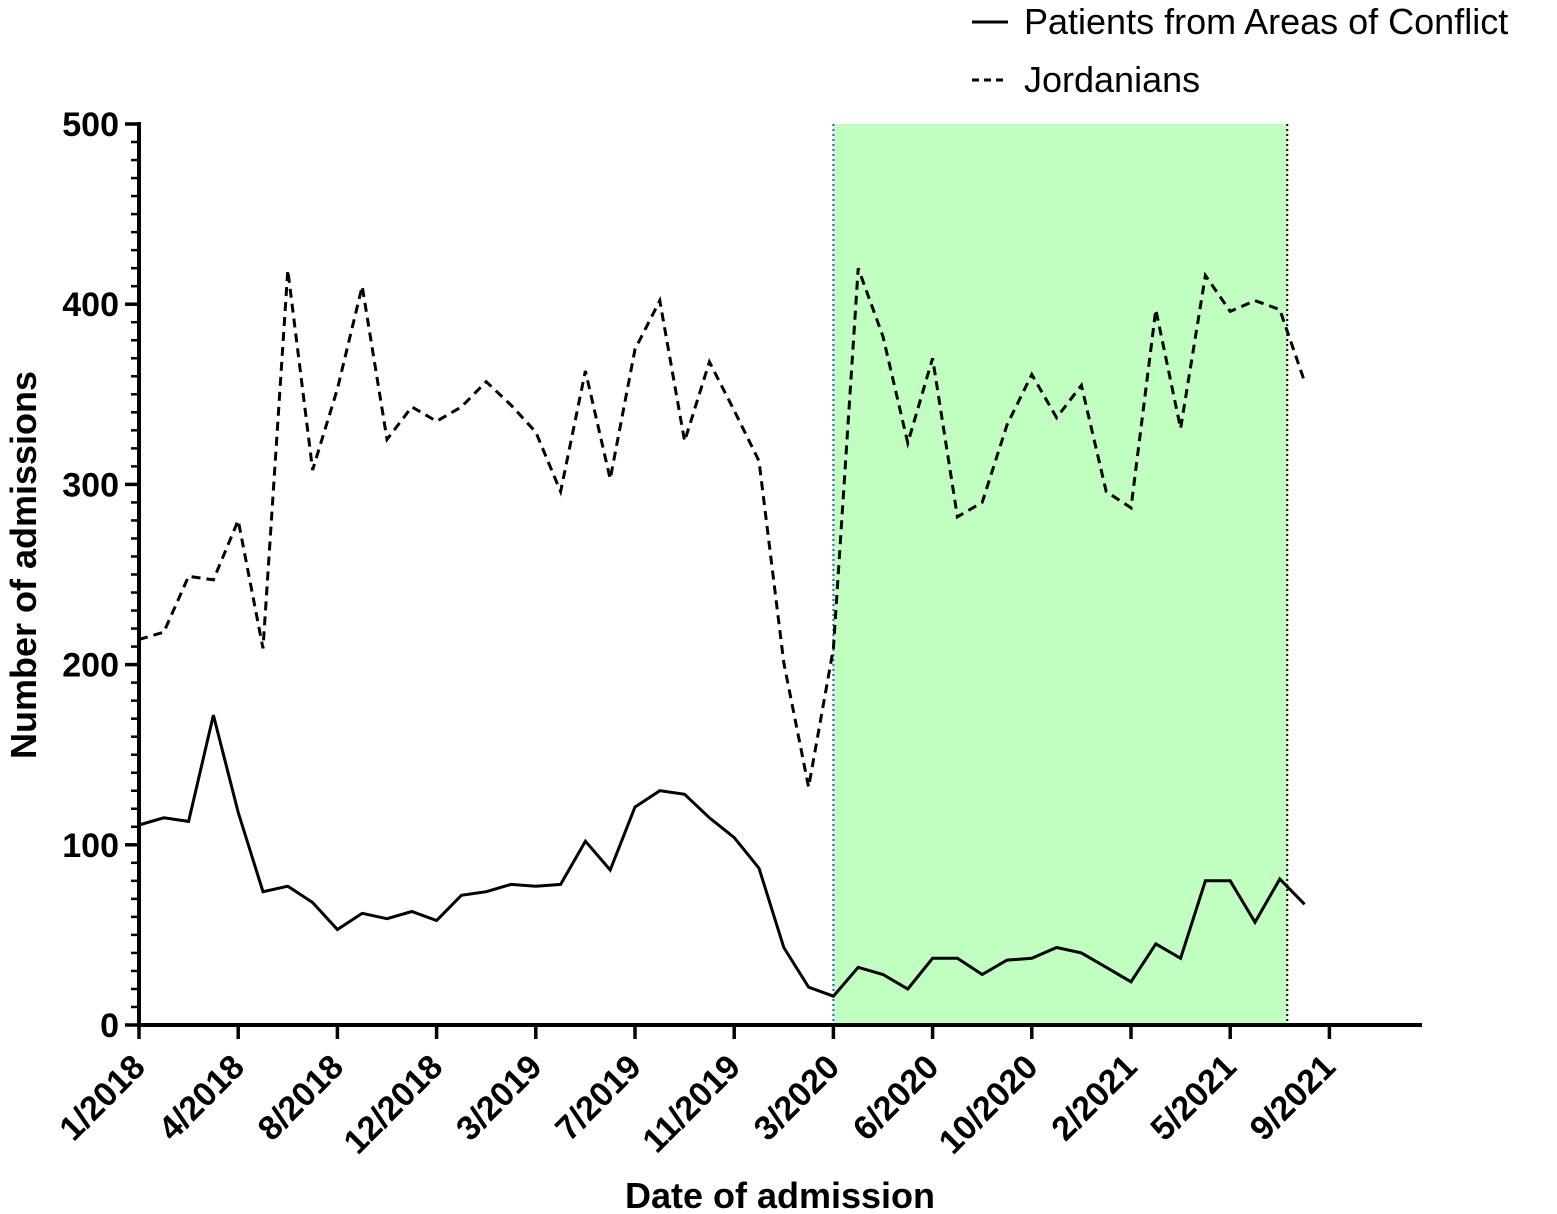  What do you see at coordinates (598, 1098) in the screenshot?
I see `x-tick-label: 7/2019` at bounding box center [598, 1098].